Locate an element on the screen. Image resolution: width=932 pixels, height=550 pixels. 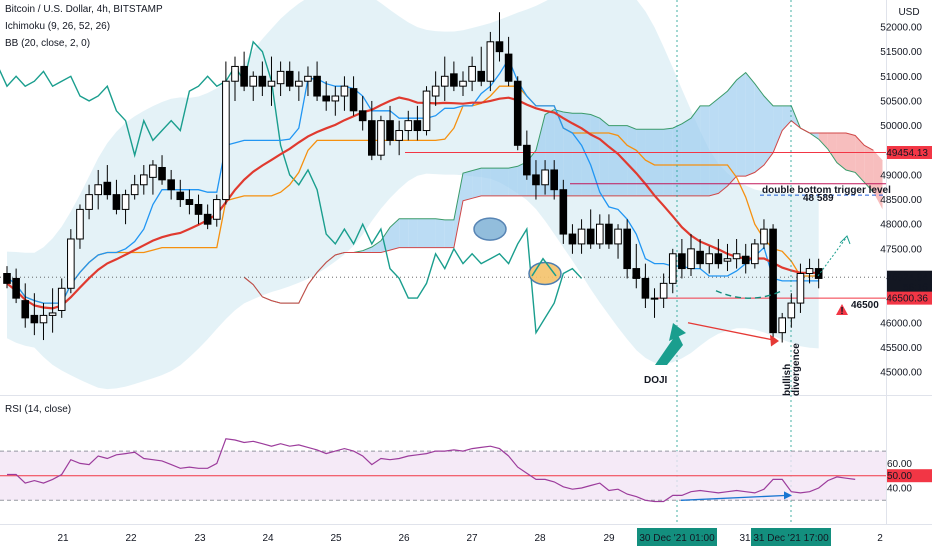
divergence-label-2: divergence is located at coordinates (796, 369).